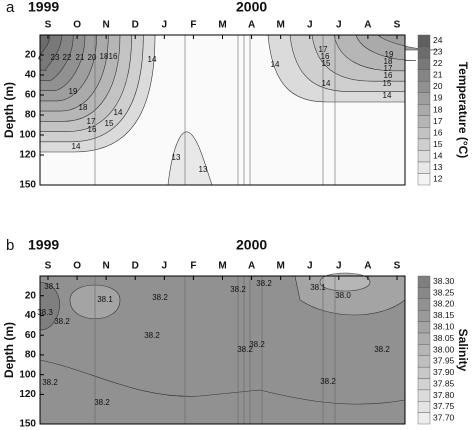 The width and height of the screenshot is (474, 430). Describe the element at coordinates (31, 315) in the screenshot. I see `y-tick-label: 40` at that location.